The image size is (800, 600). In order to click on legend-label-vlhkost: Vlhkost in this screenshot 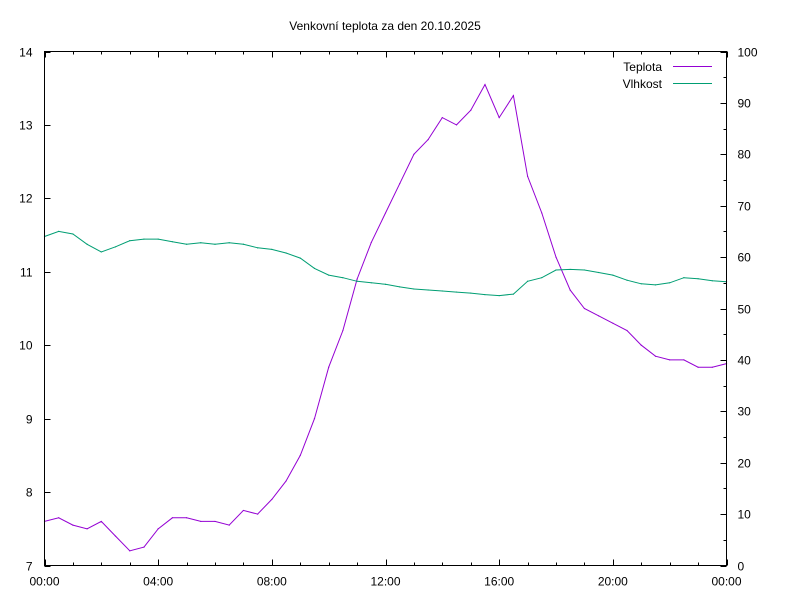, I will do `click(643, 84)`.